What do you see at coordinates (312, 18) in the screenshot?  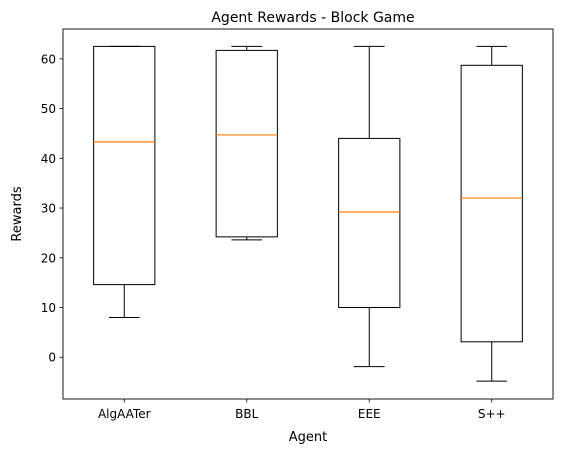 I see `chart-title: Agent Rewards - Block Game` at bounding box center [312, 18].